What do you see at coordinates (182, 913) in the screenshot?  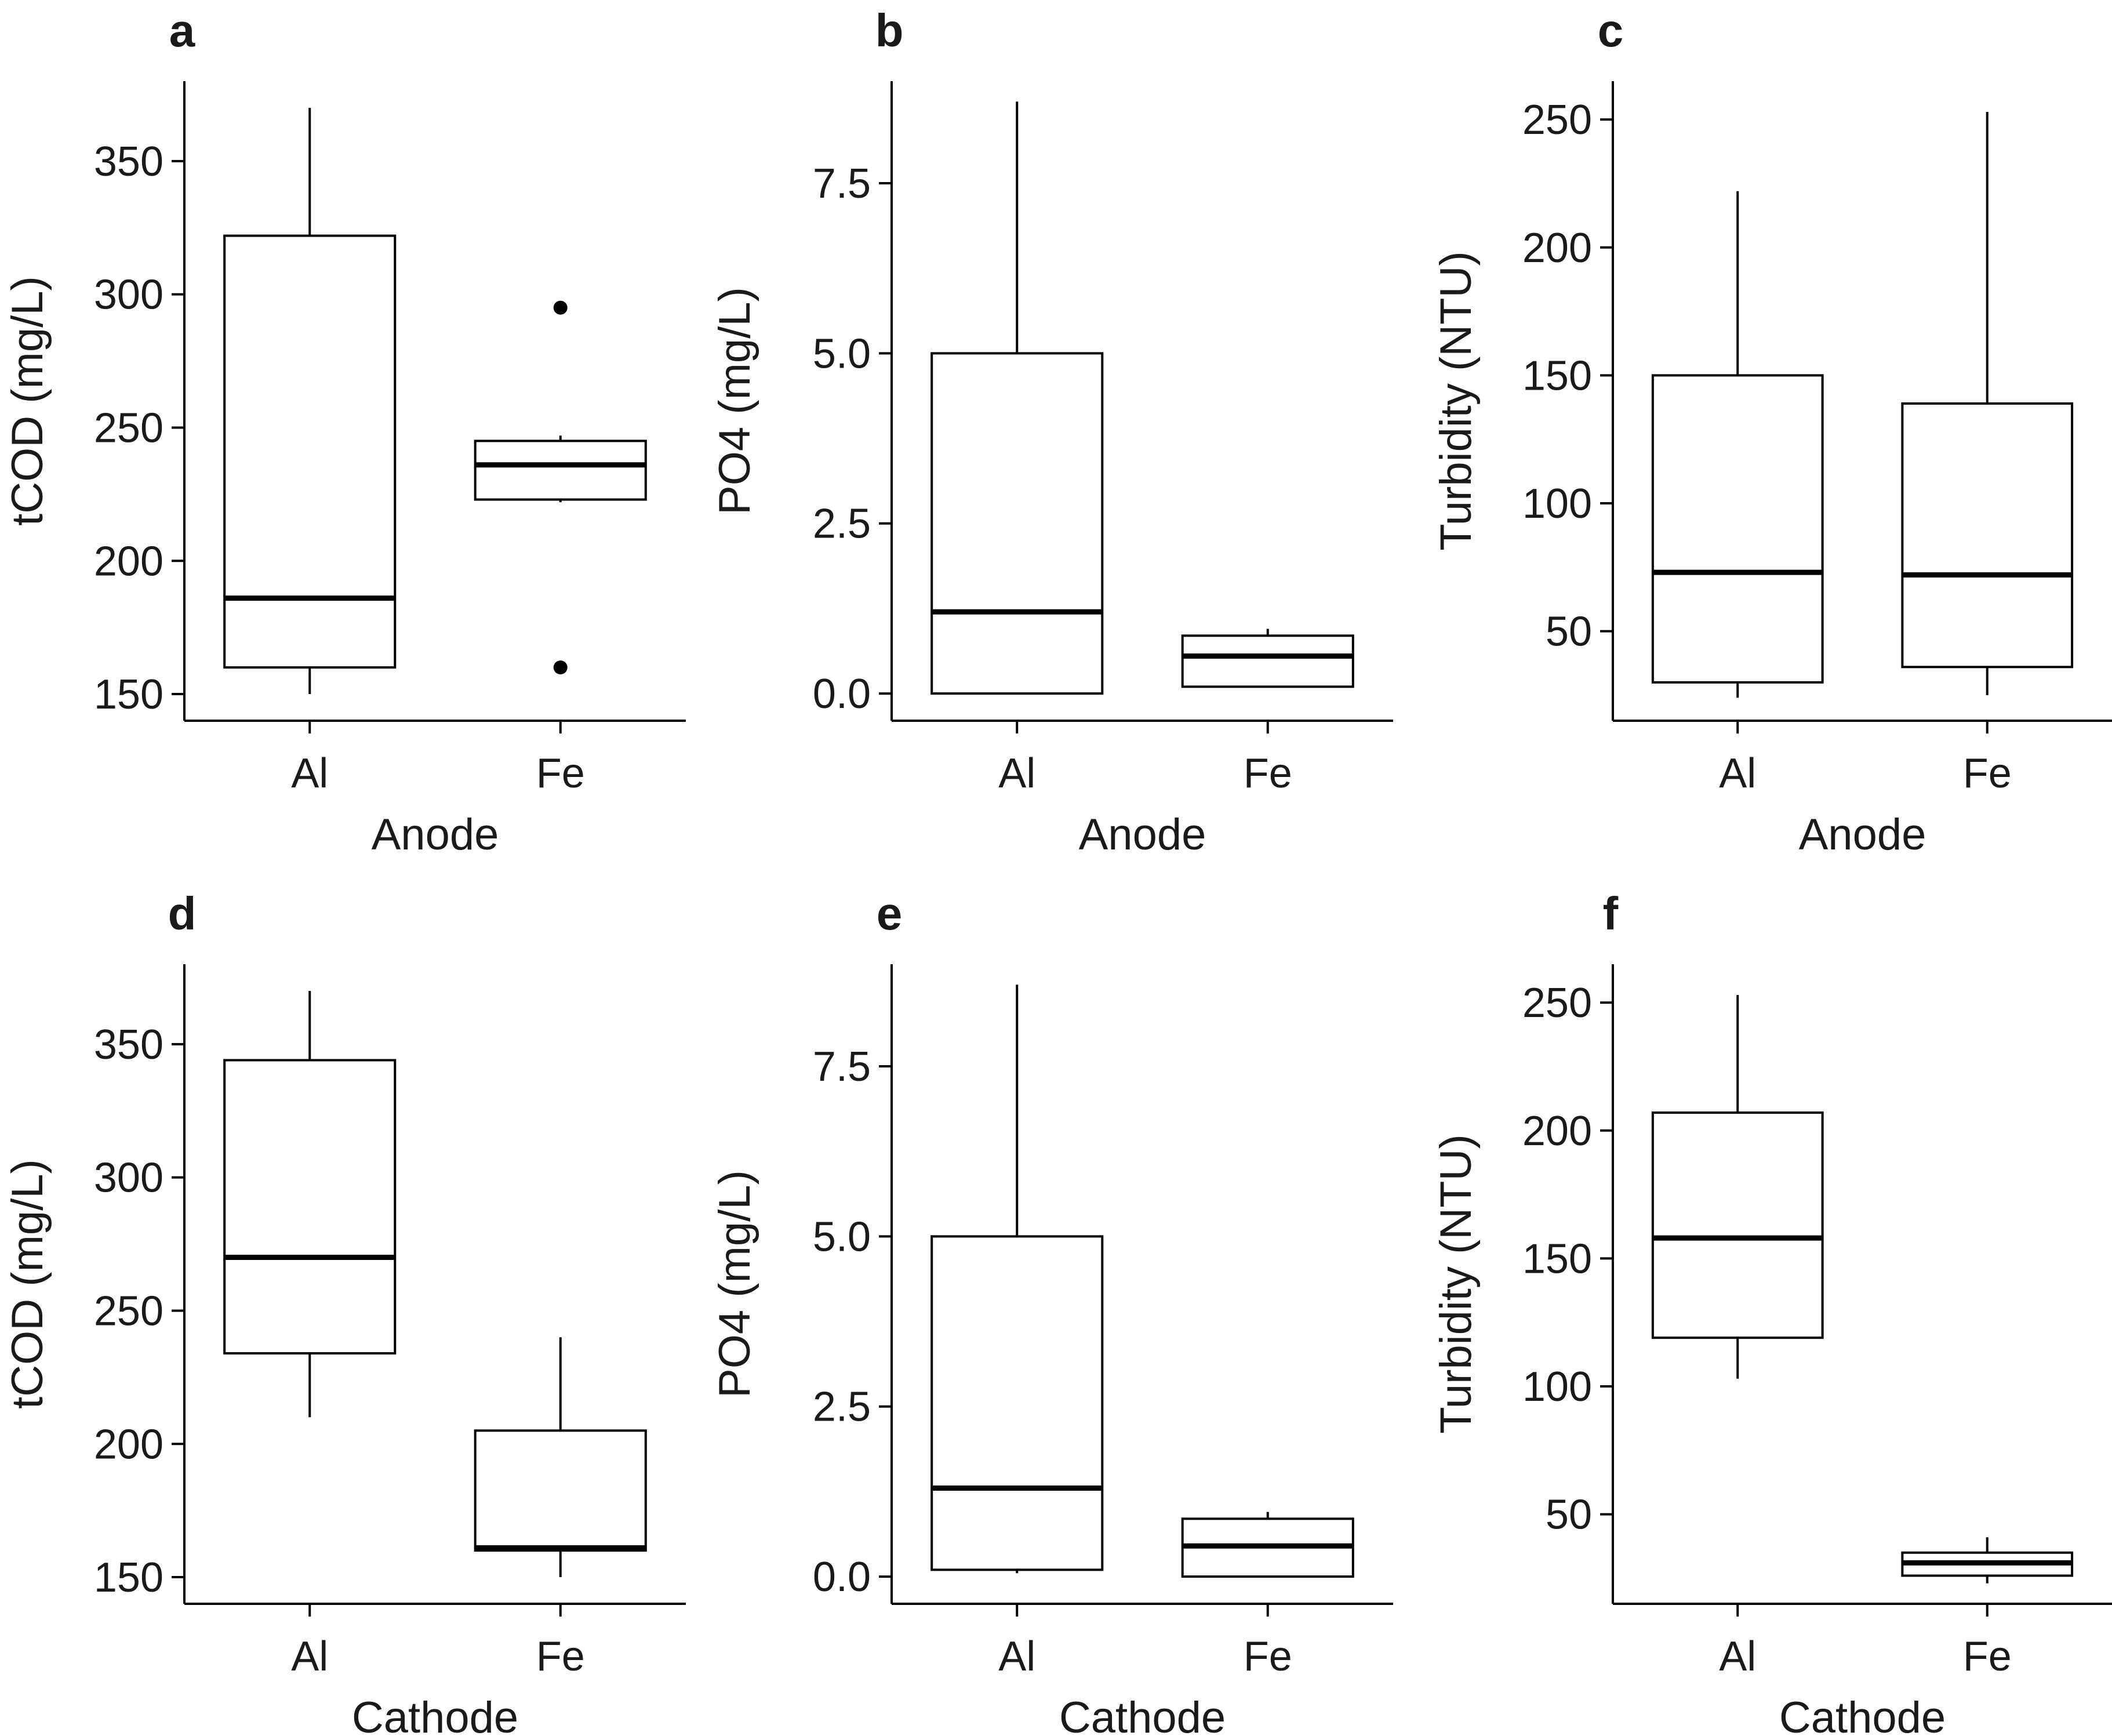 I see `panel-letter: d` at bounding box center [182, 913].